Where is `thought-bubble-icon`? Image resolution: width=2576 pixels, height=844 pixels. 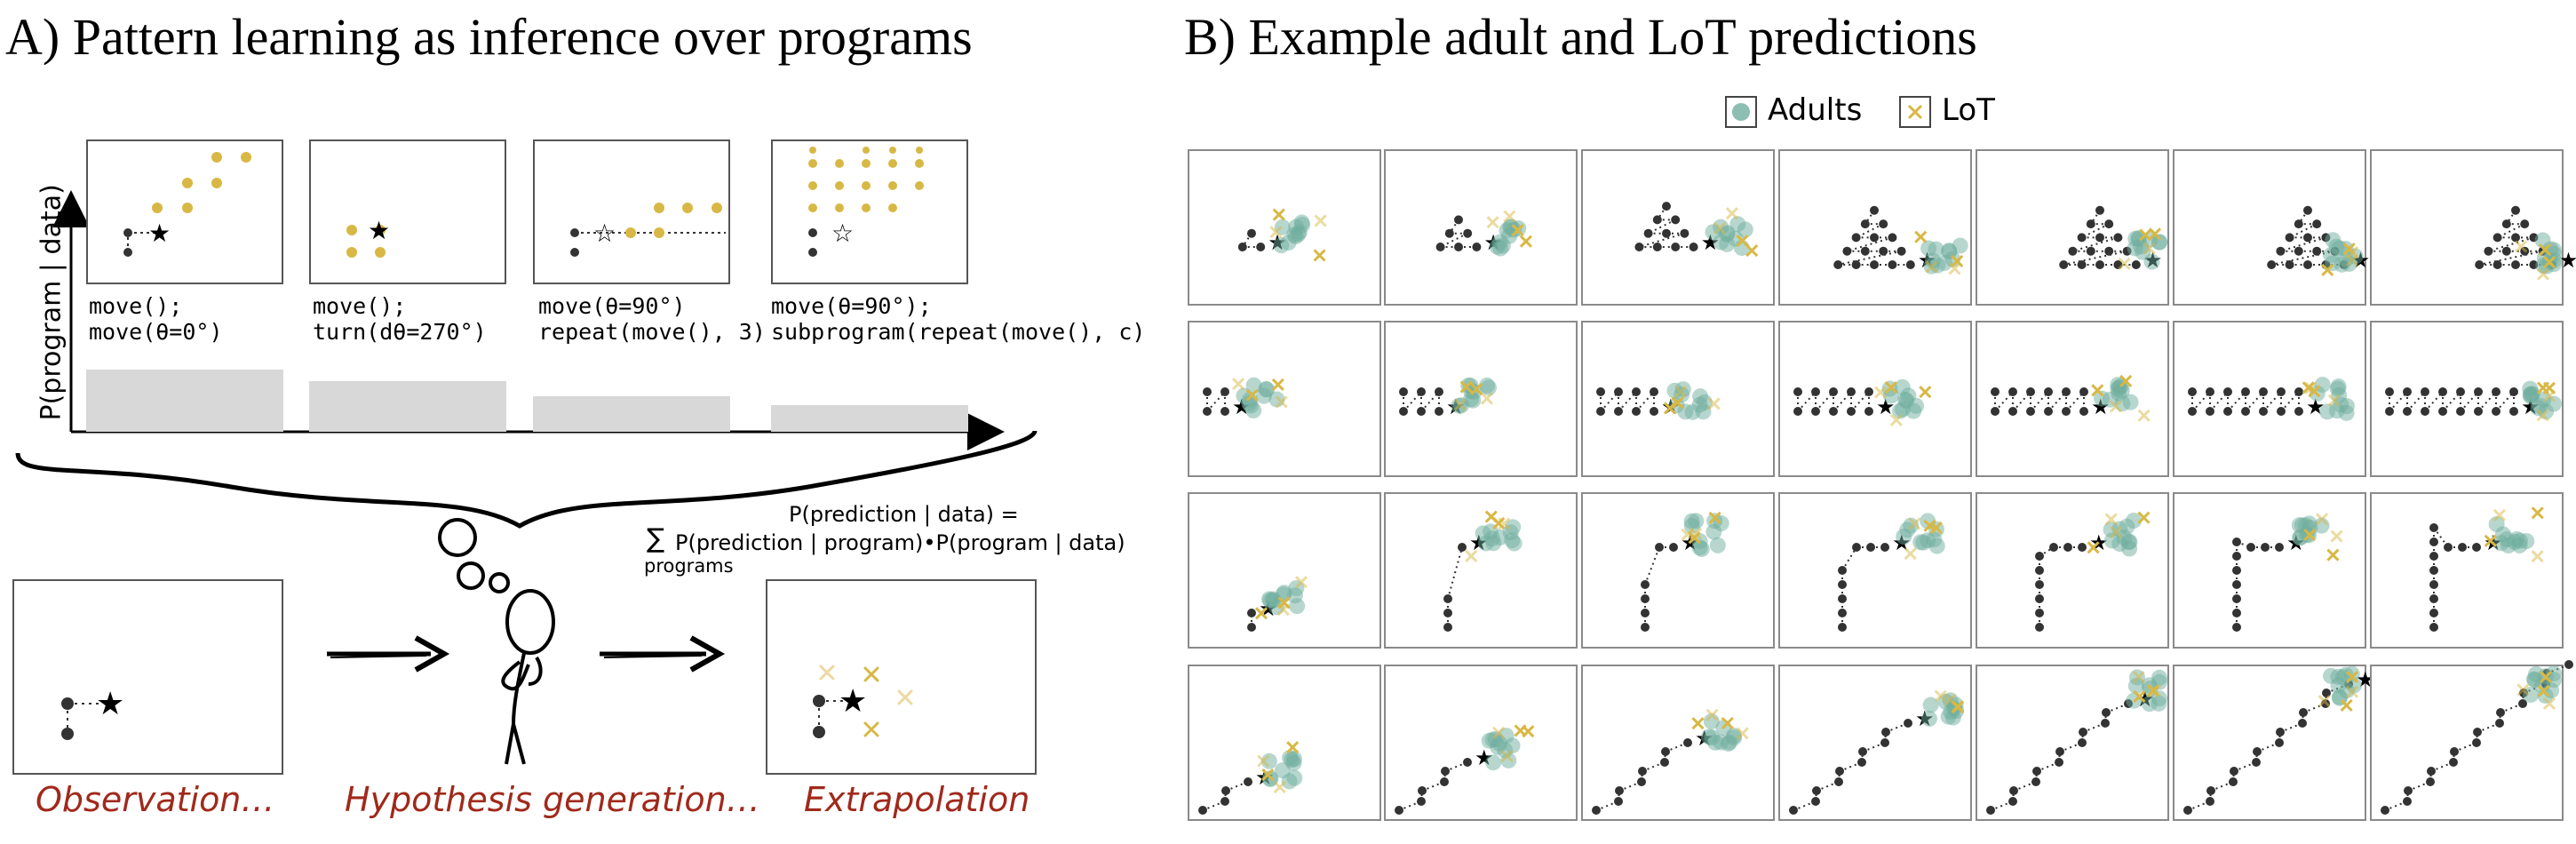 thought-bubble-icon is located at coordinates (471, 575).